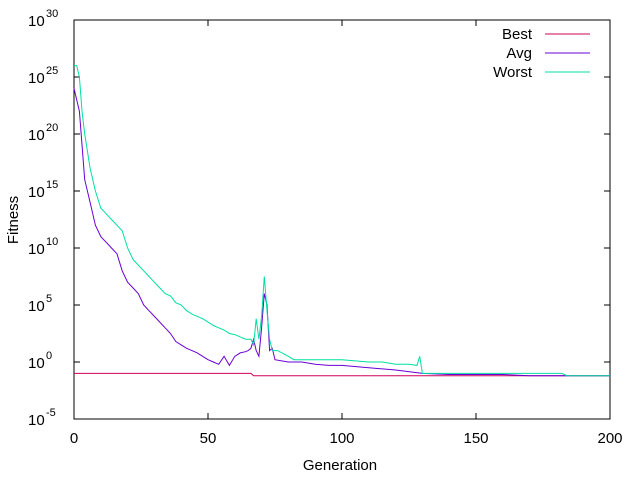 The image size is (640, 480). I want to click on x-axis-title: Generation, so click(340, 465).